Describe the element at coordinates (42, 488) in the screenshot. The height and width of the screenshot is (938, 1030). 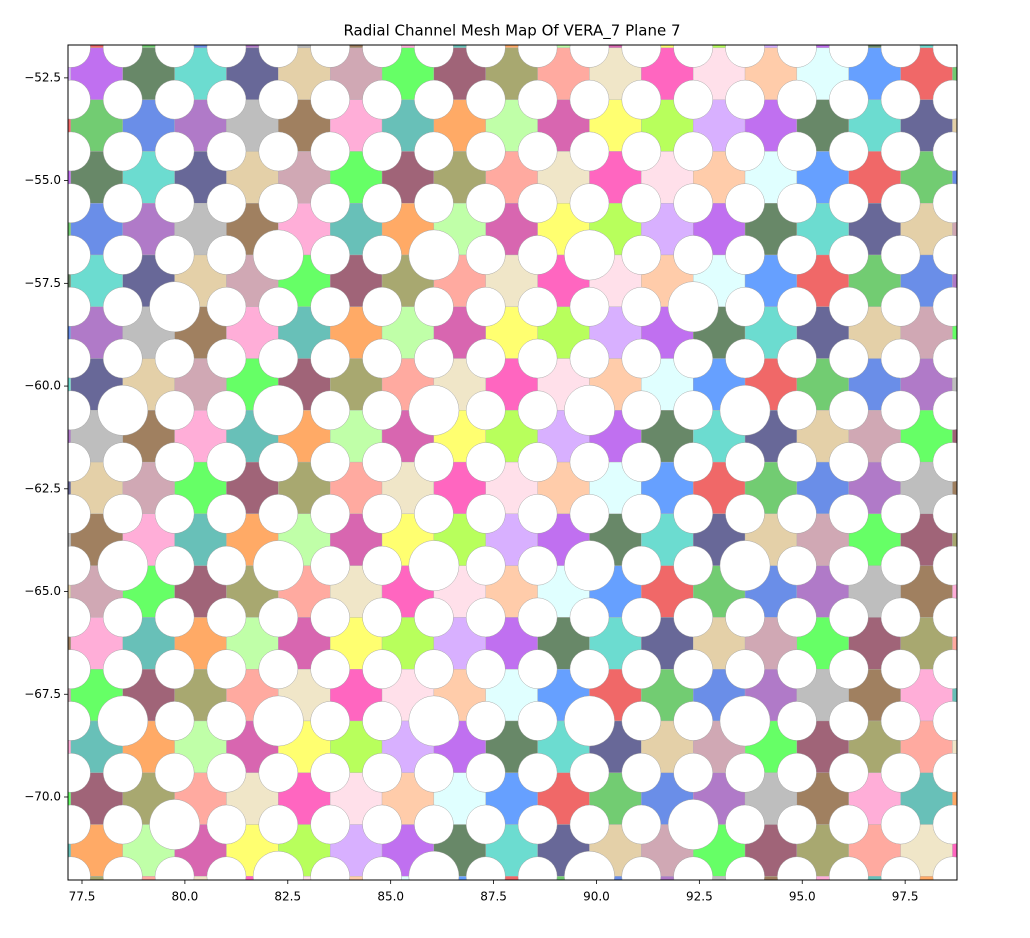
I see `y-tick-label: −62.5` at that location.